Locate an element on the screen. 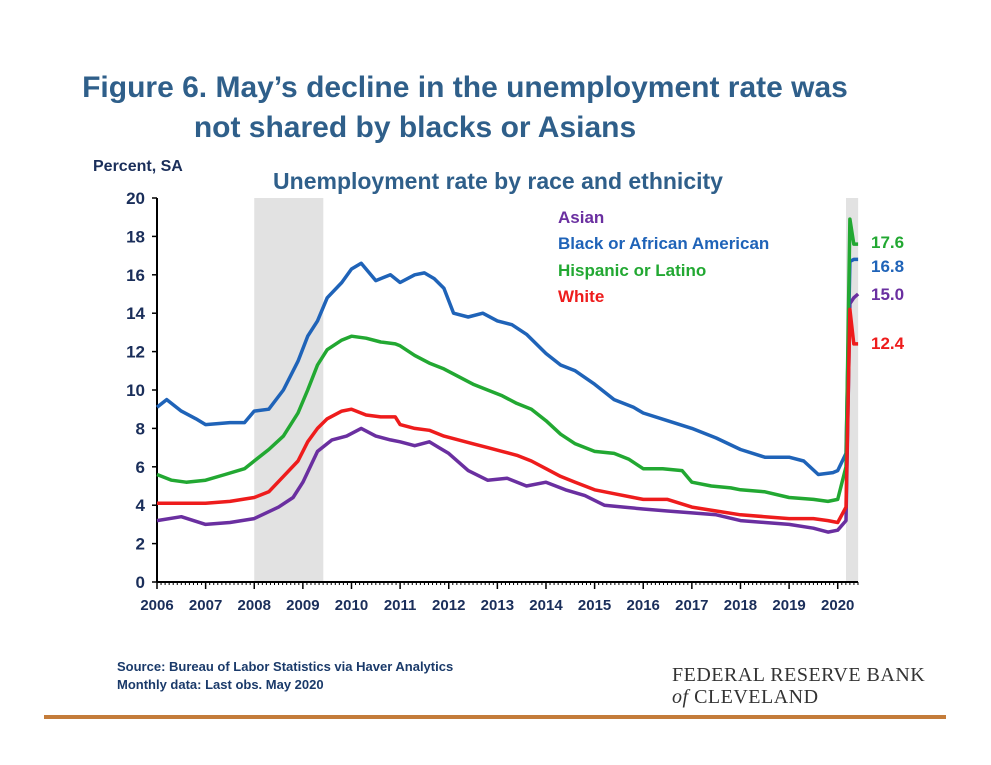 Image resolution: width=991 pixels, height=765 pixels. y-tick-label-4: 4 is located at coordinates (141, 505).